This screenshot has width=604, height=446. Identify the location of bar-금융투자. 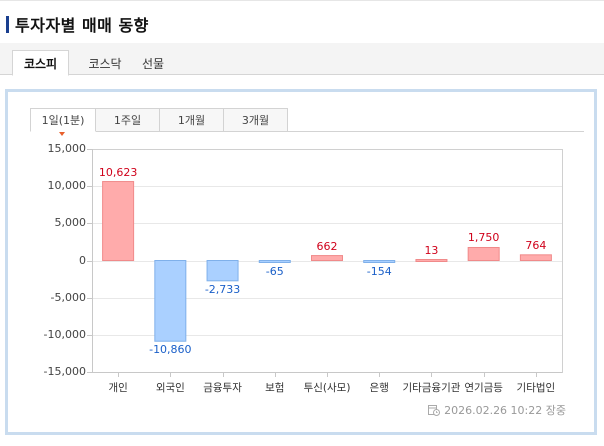
(222, 271).